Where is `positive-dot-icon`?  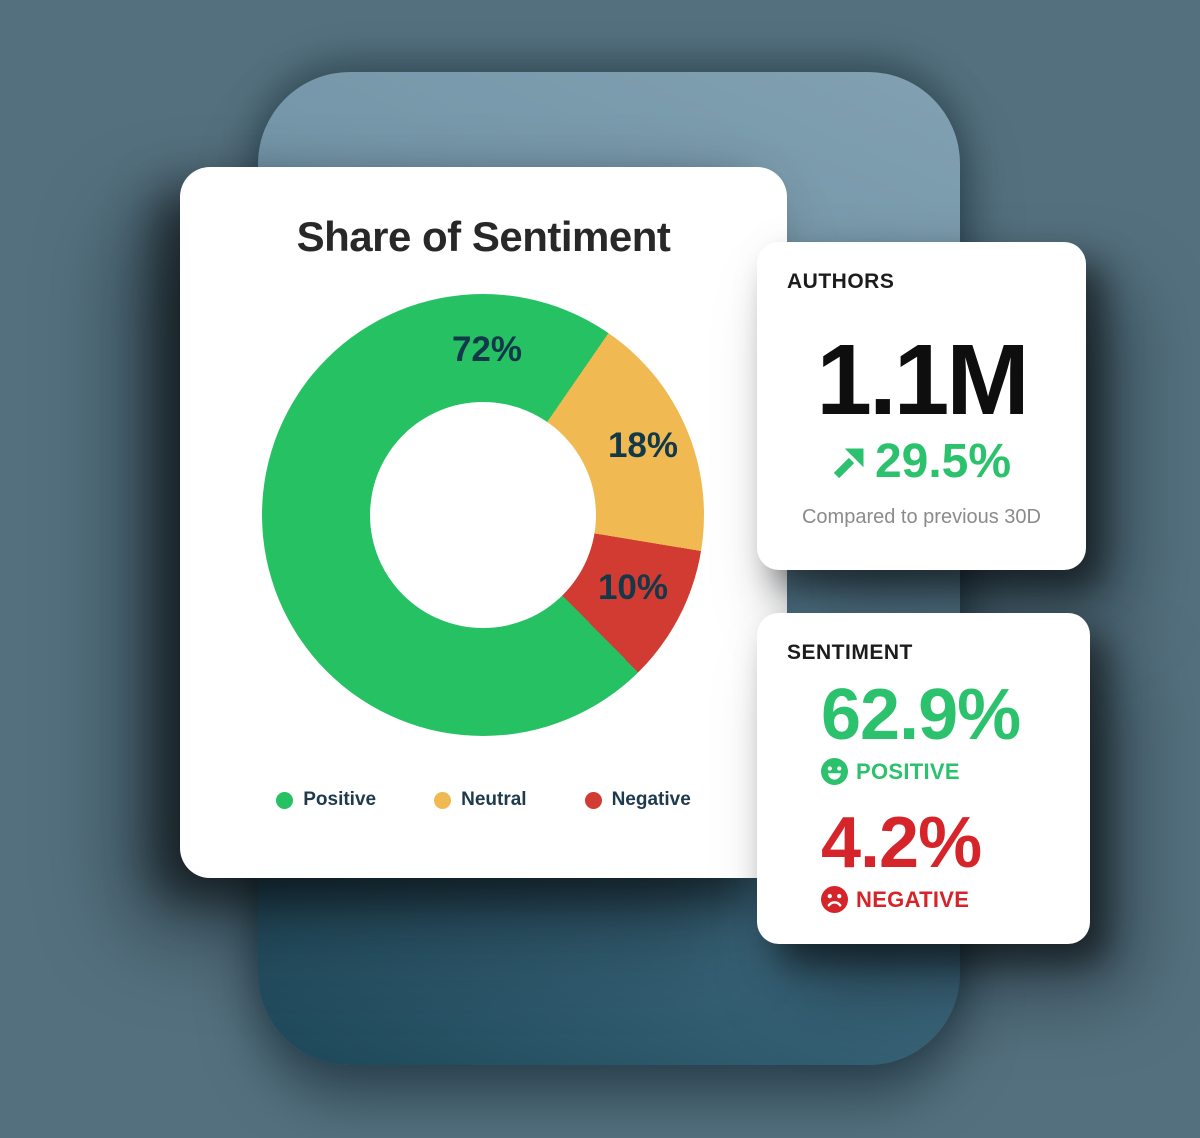
positive-dot-icon is located at coordinates (285, 800).